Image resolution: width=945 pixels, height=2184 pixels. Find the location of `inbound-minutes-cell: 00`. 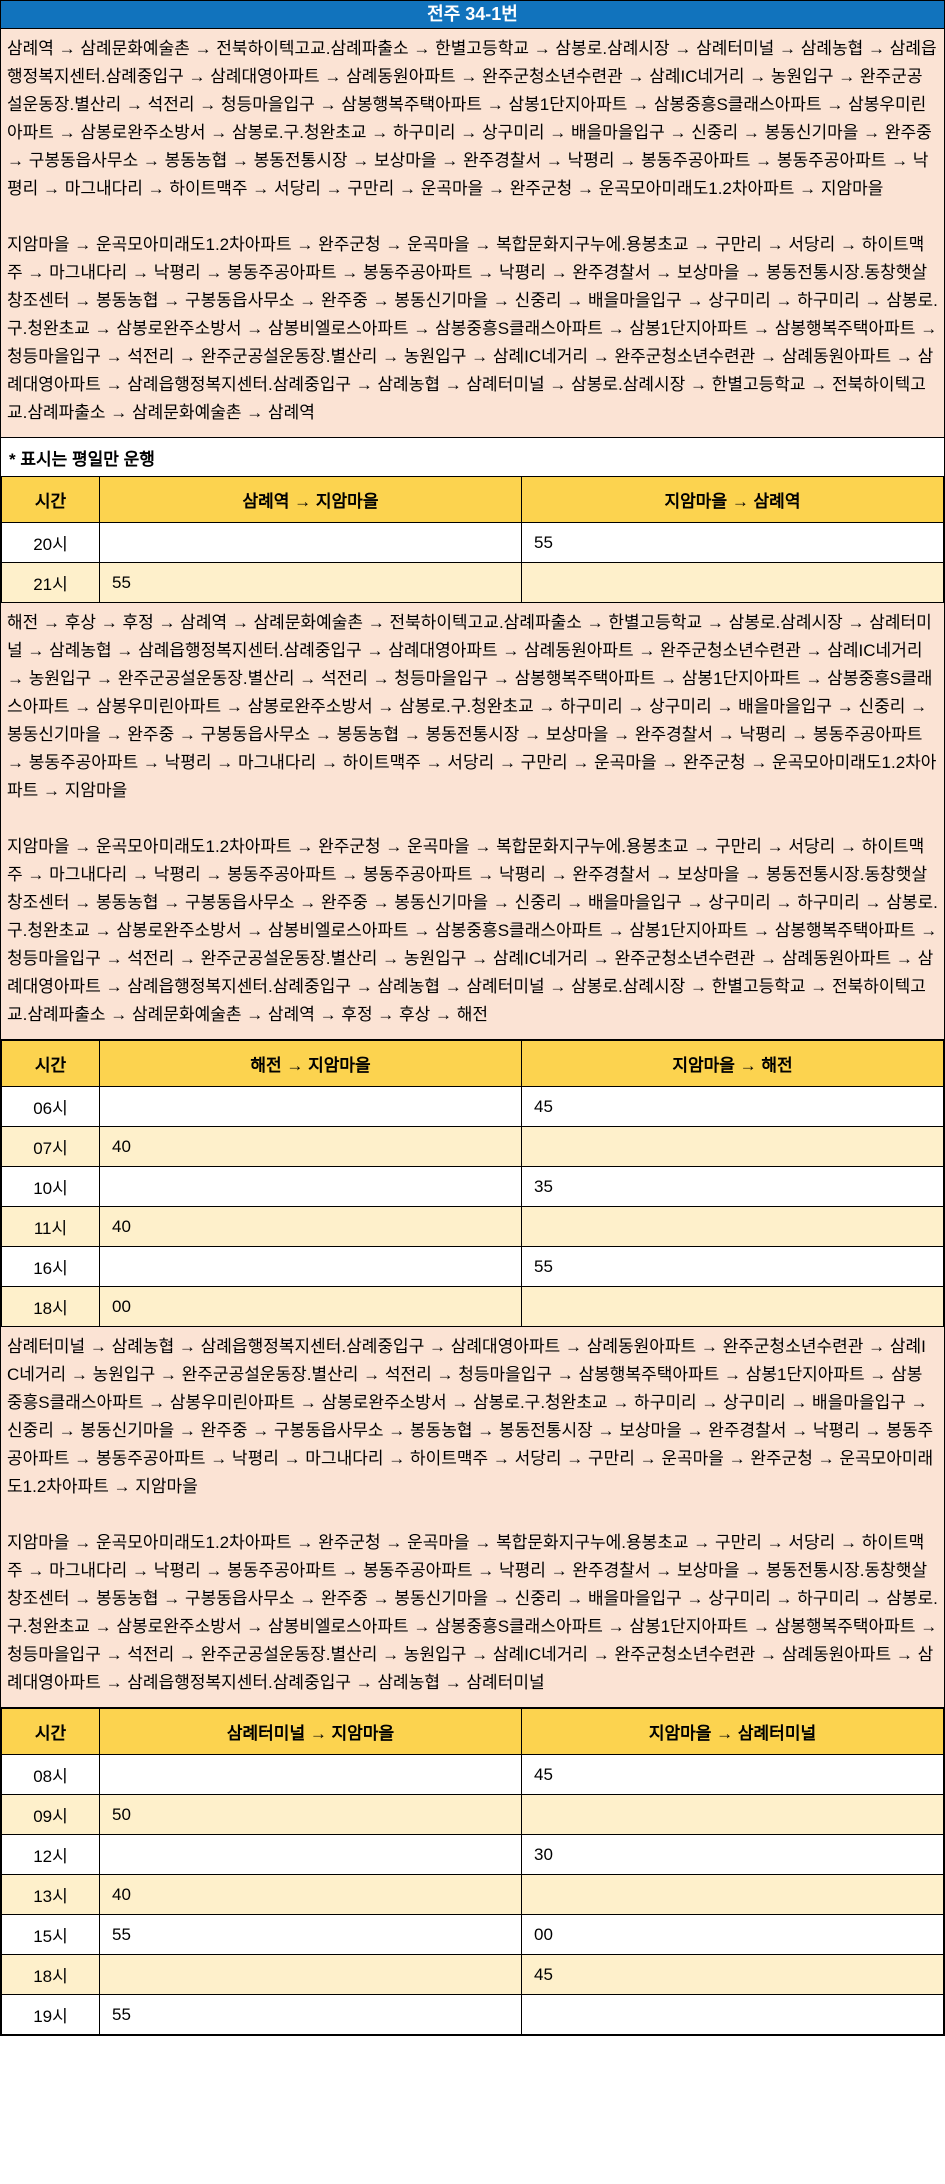

inbound-minutes-cell: 00 is located at coordinates (732, 1934).